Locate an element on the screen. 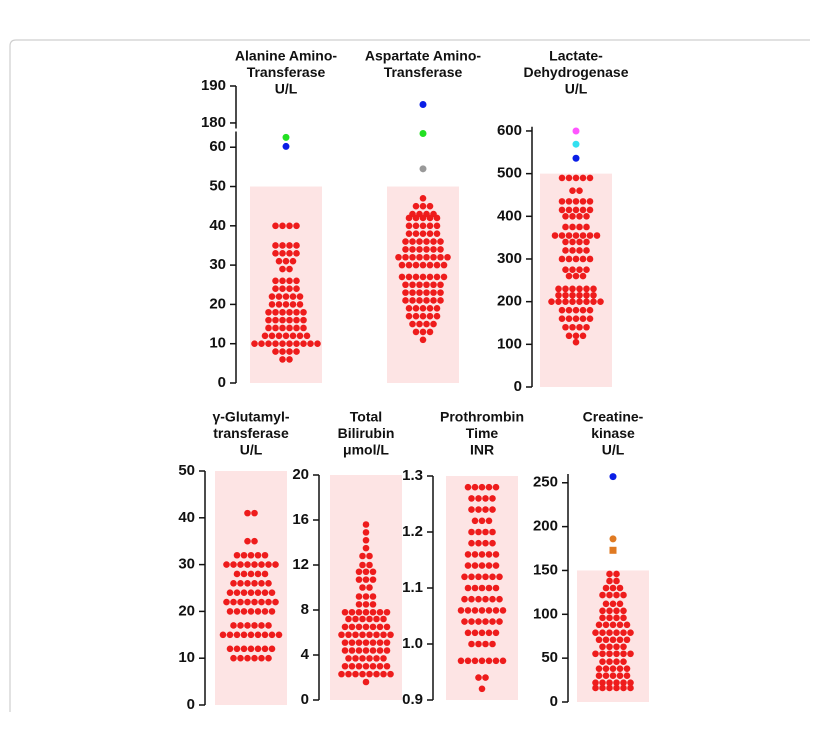 The height and width of the screenshot is (730, 820). y-tick-label: 0 is located at coordinates (554, 701).